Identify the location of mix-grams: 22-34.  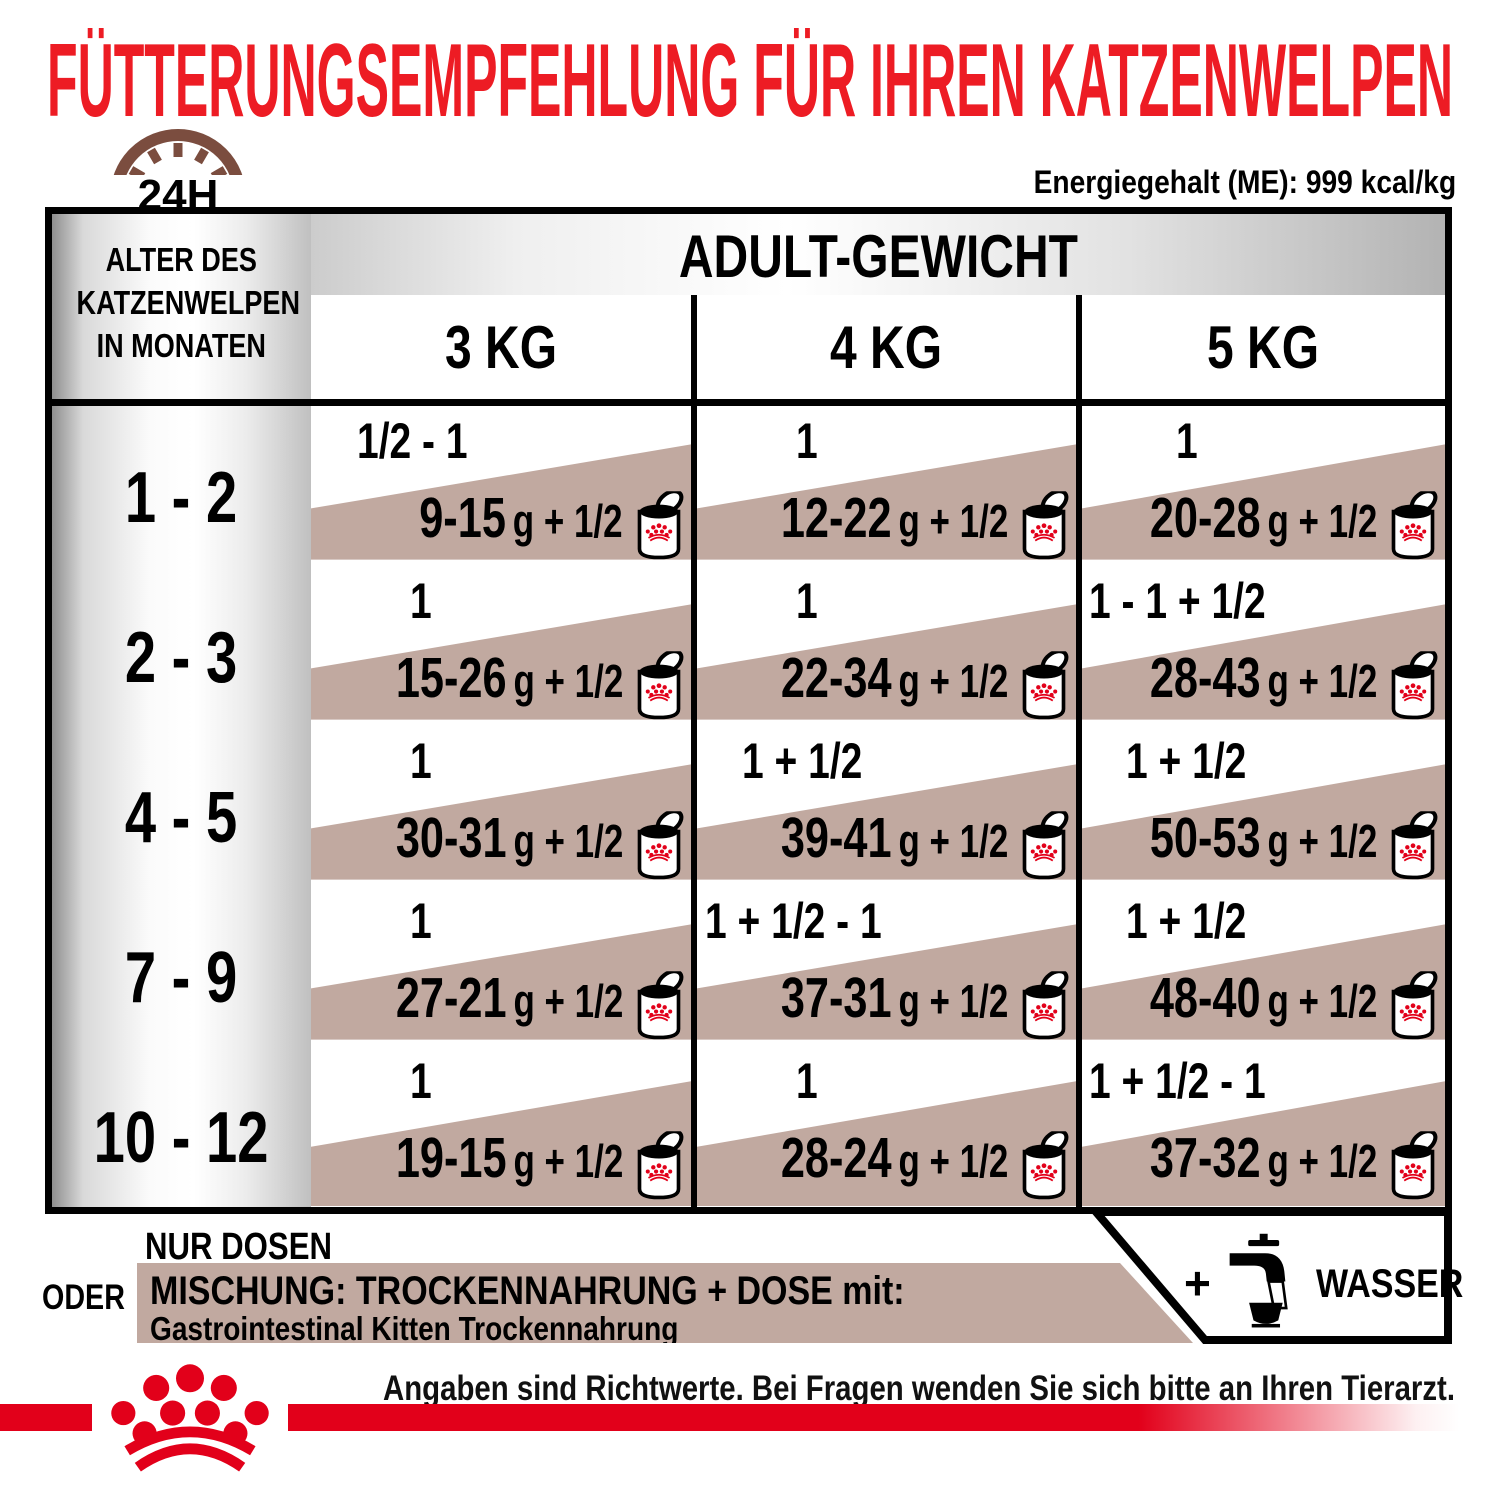
(836, 678).